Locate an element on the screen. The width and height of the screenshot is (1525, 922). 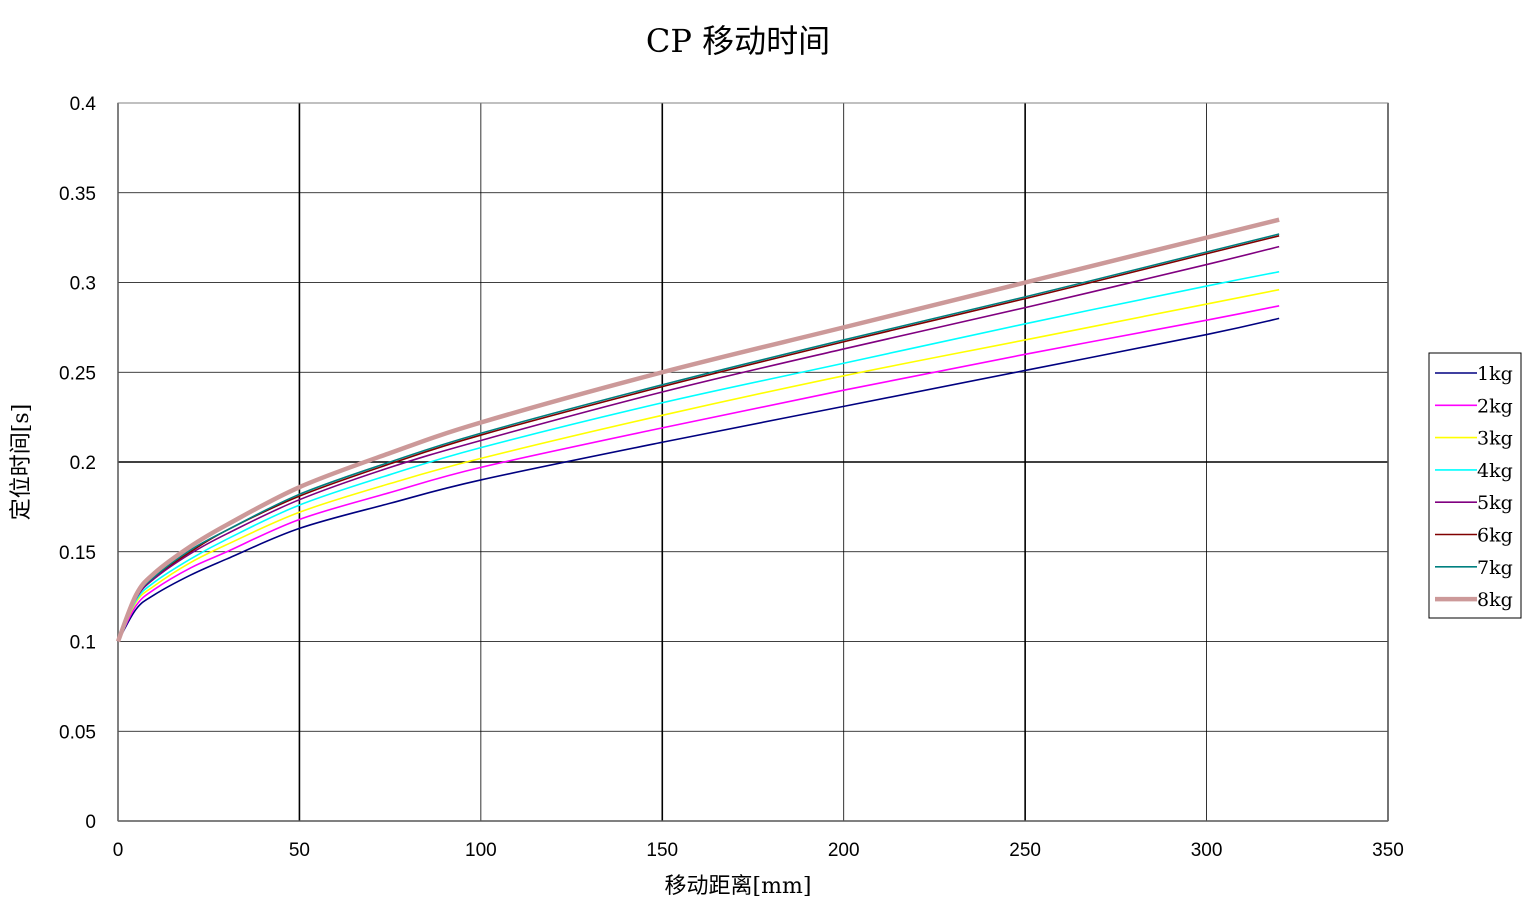
y-tick-label: 0.35 is located at coordinates (77, 194).